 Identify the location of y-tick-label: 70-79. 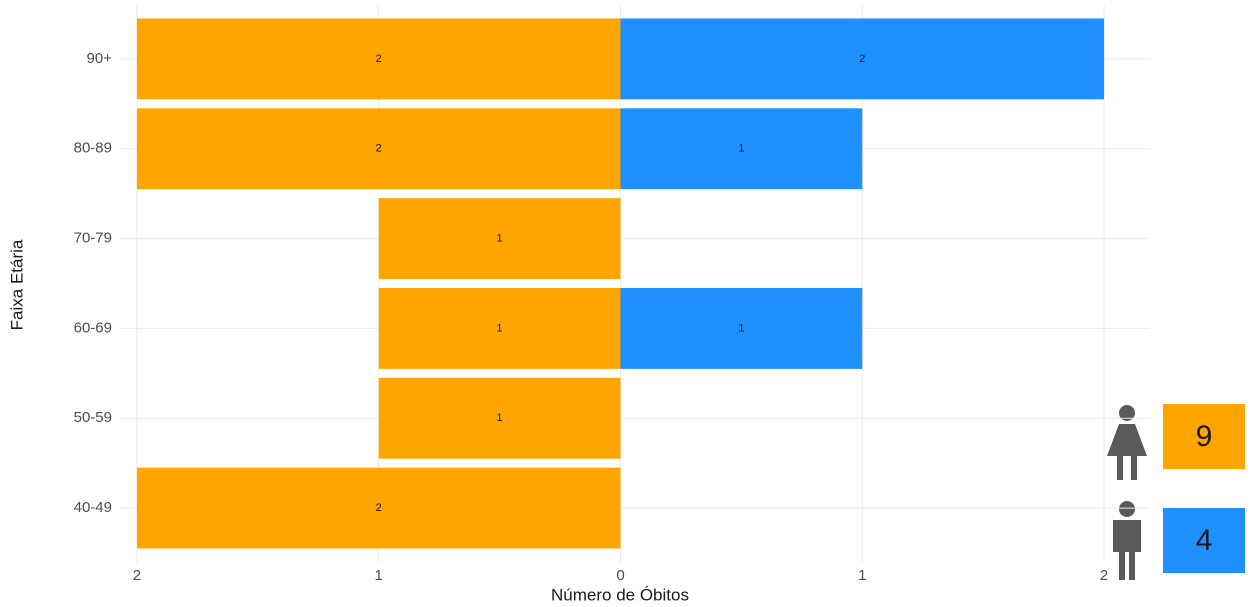
(93, 238).